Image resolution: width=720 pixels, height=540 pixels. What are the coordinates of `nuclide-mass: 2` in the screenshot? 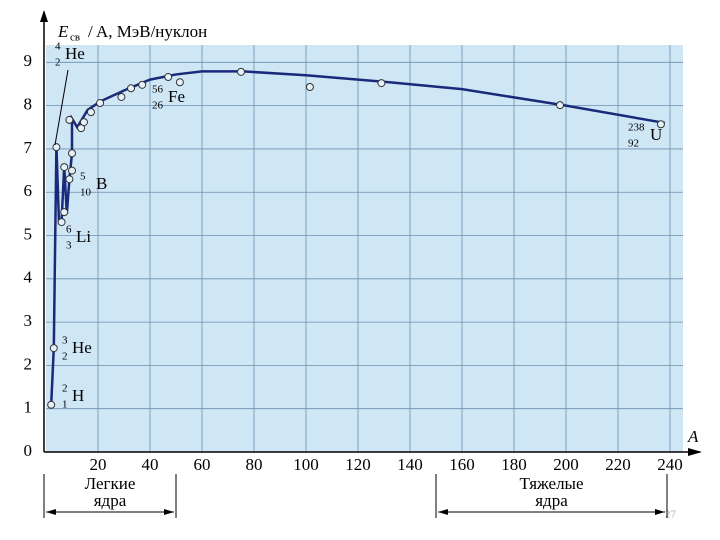 It's located at (65, 389).